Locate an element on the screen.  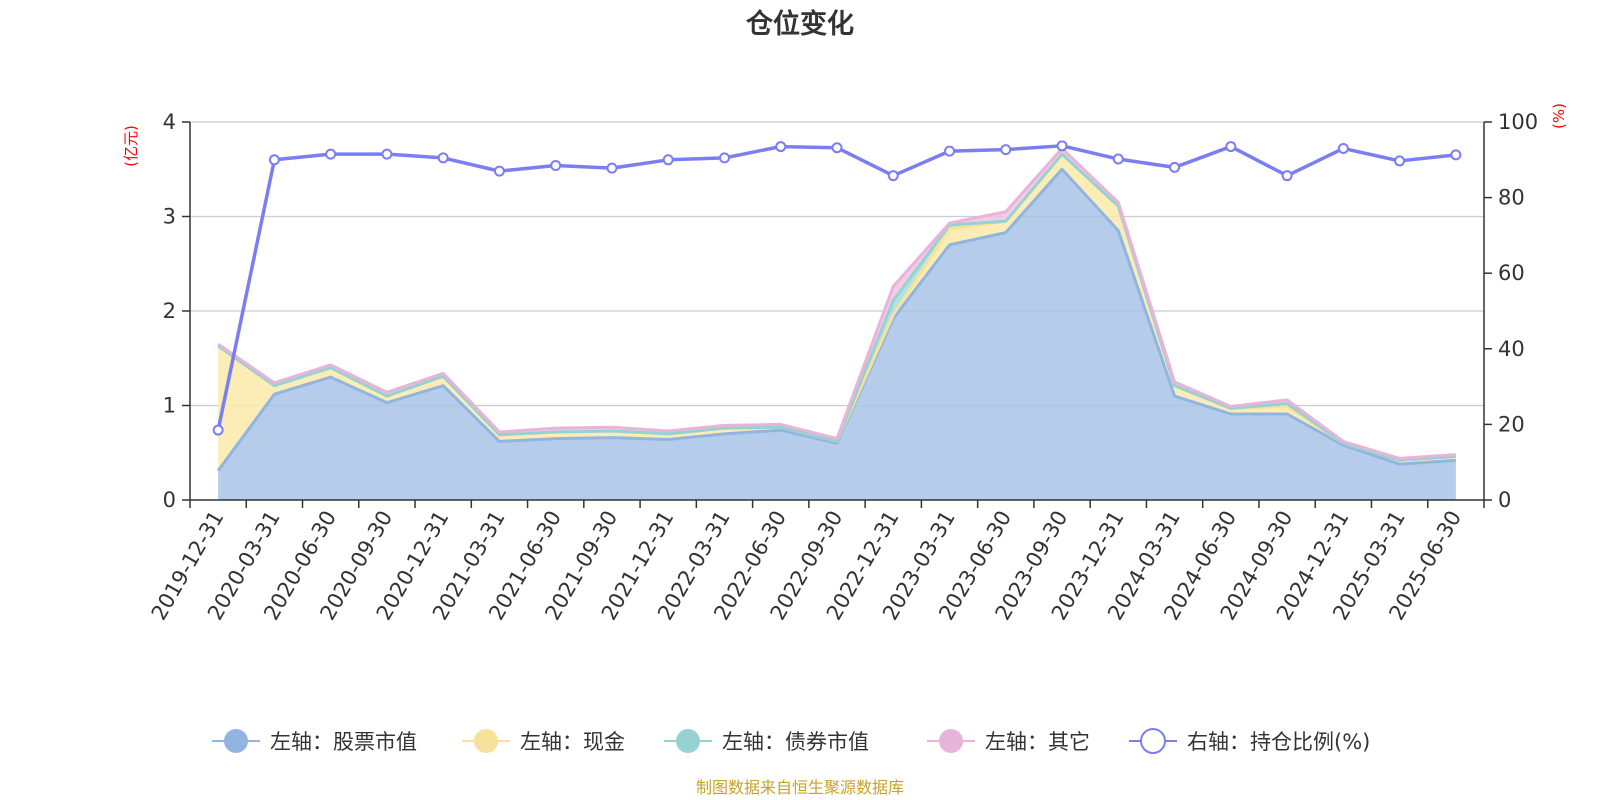
legend-item: 左轴：债券市值 is located at coordinates (766, 741).